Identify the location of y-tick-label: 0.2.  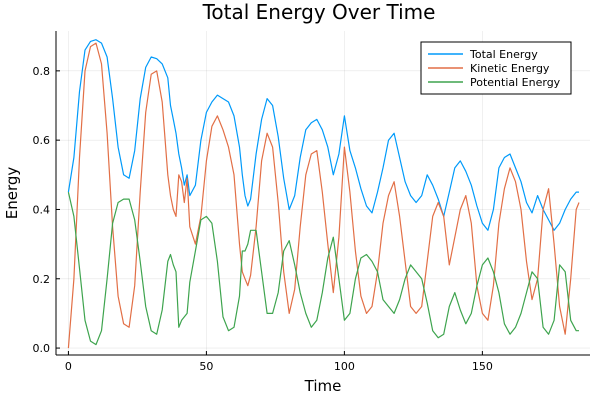
(42, 279).